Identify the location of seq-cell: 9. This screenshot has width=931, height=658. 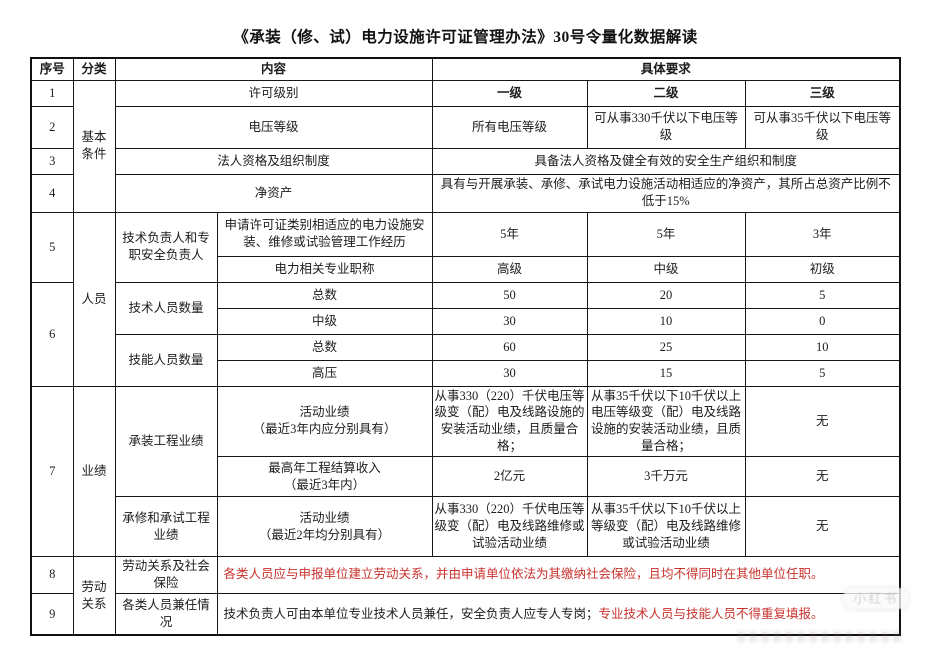
(52, 614).